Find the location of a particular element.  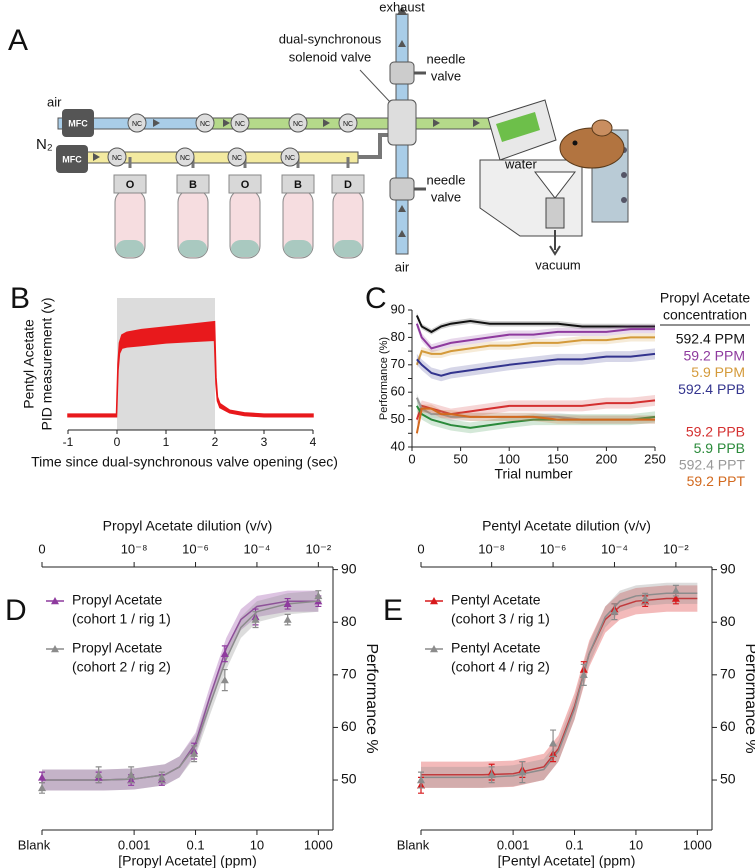

drain is located at coordinates (555, 213).